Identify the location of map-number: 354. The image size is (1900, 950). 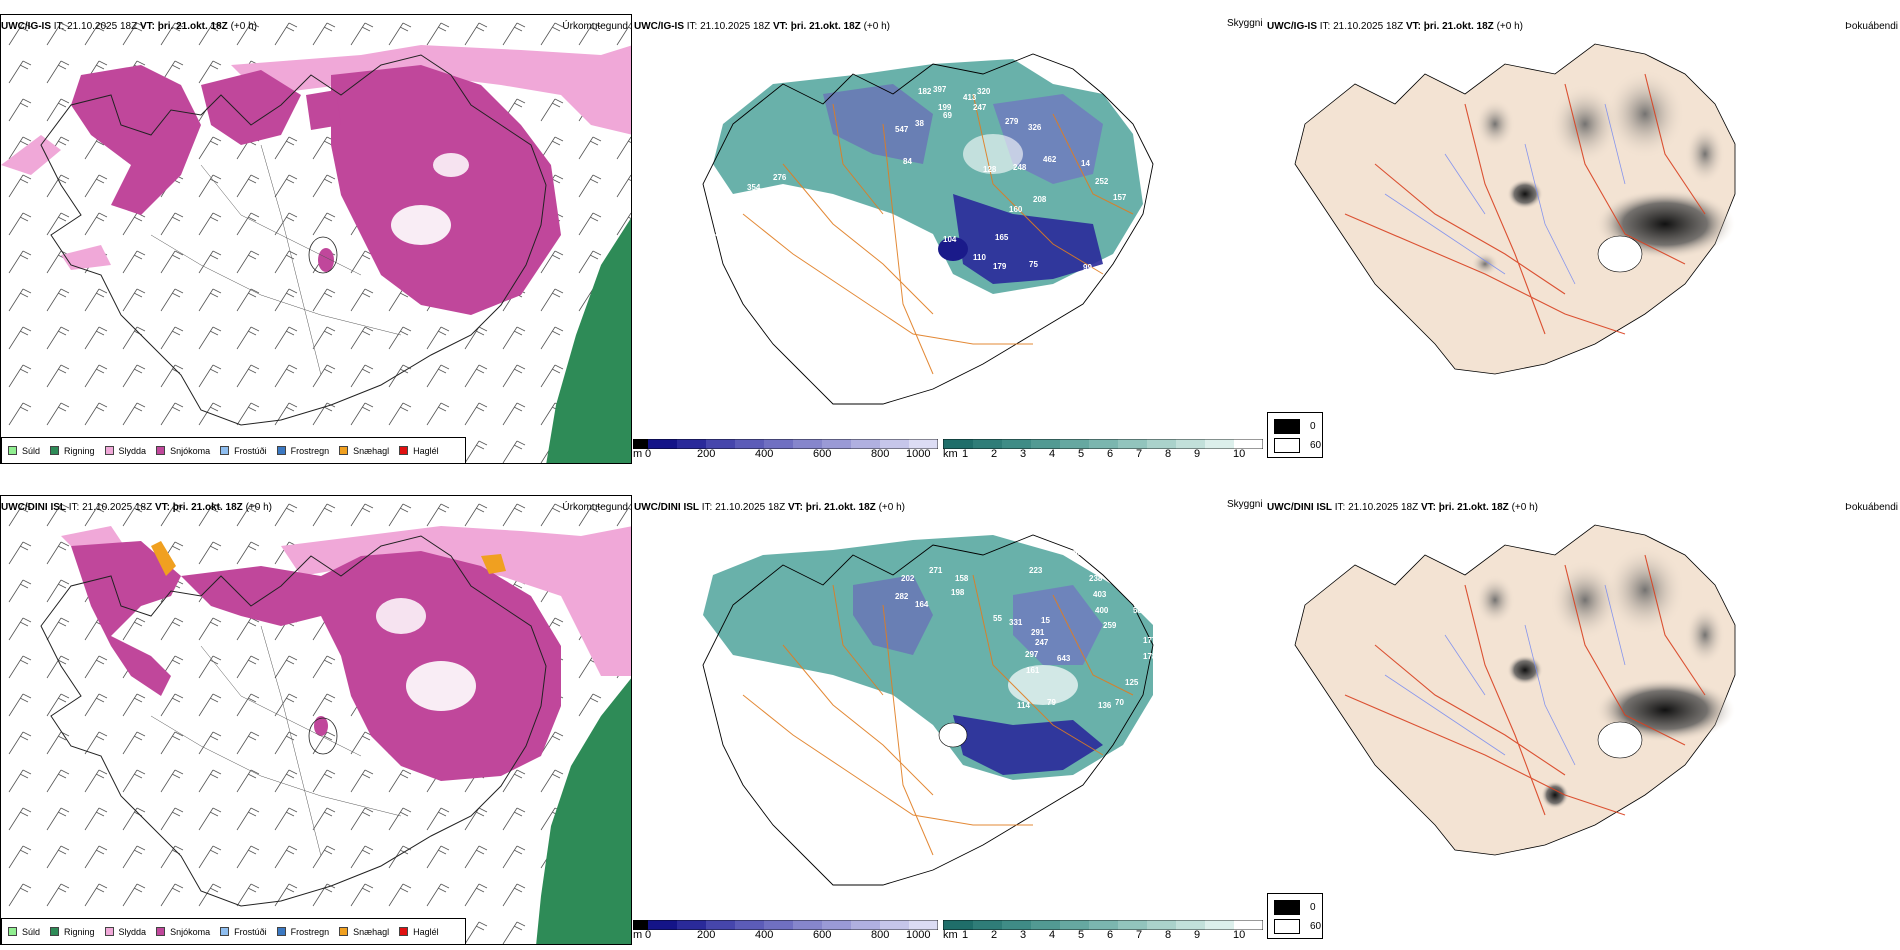
(754, 187).